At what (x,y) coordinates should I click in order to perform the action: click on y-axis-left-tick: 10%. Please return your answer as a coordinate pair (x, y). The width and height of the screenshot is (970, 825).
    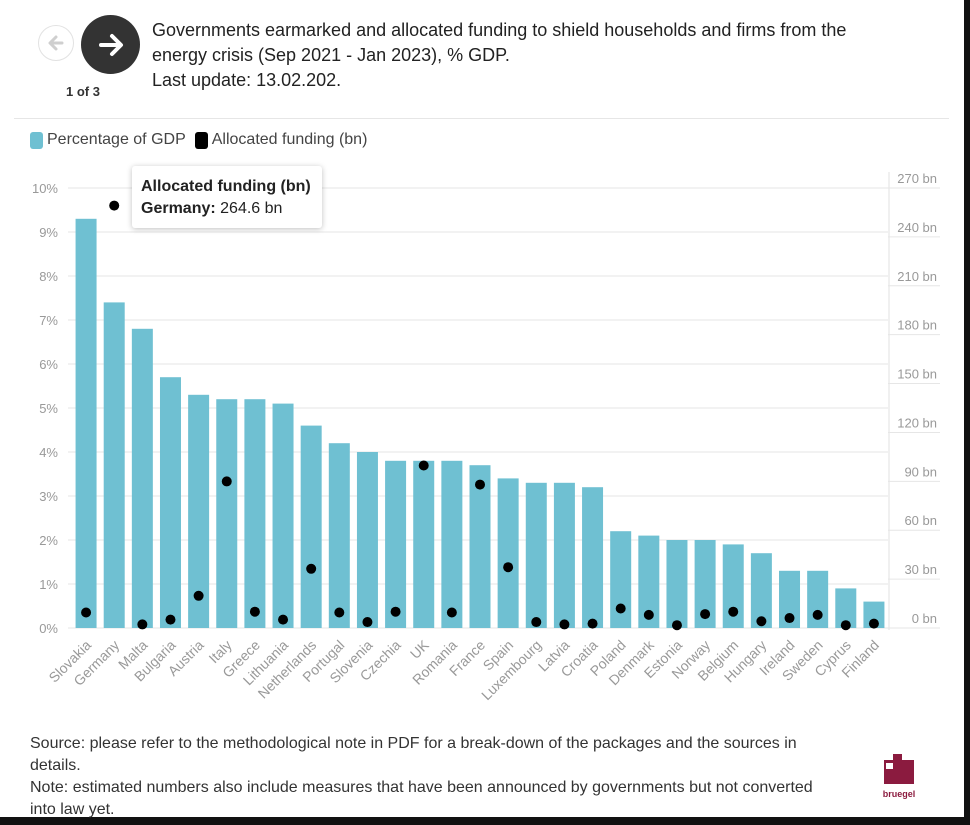
    Looking at the image, I should click on (45, 188).